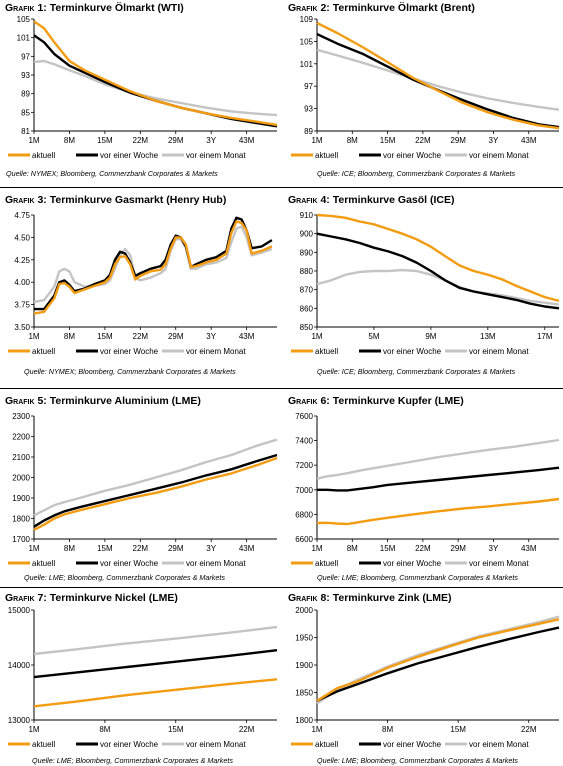 This screenshot has height=766, width=563. Describe the element at coordinates (392, 598) in the screenshot. I see `chart-title-text: Terminkurve Zink (LME)` at that location.